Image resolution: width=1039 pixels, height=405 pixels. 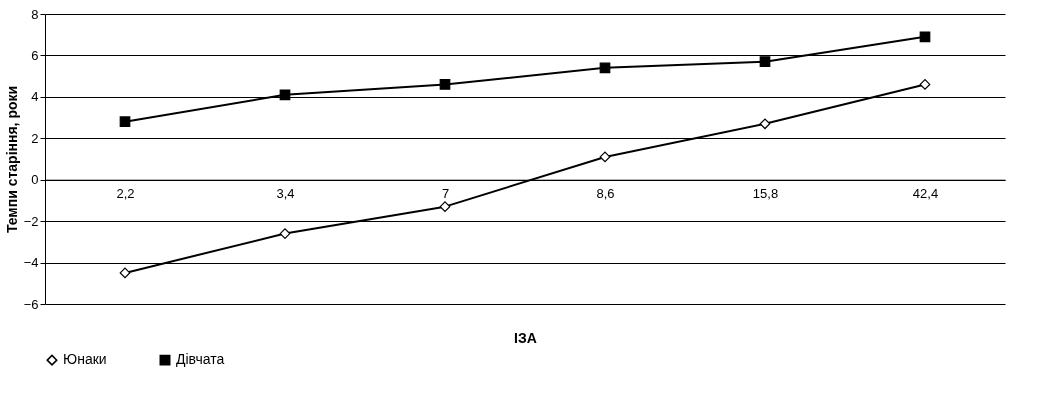 What do you see at coordinates (31, 304) in the screenshot?
I see `y-tick-label: −6` at bounding box center [31, 304].